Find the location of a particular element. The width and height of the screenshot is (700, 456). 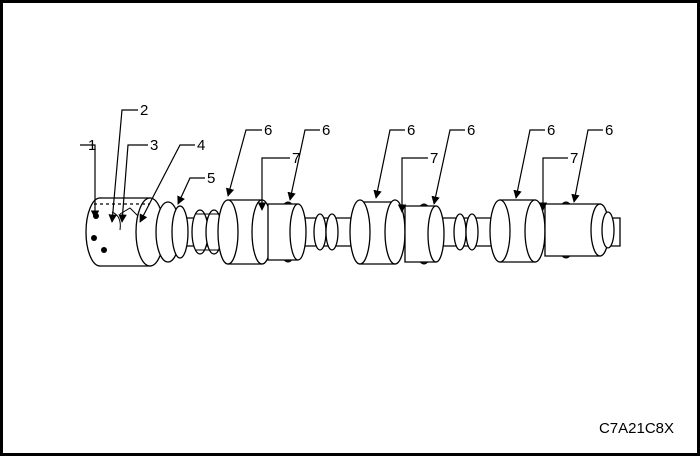

callout-6a: 6 is located at coordinates (268, 130).